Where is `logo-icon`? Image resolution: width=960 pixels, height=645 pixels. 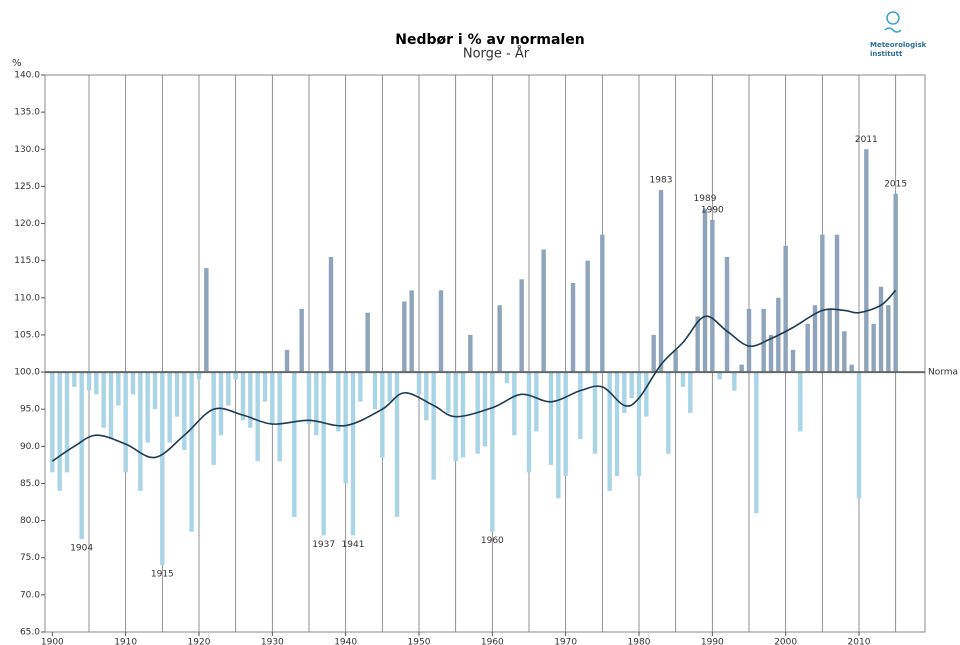
logo-icon is located at coordinates (893, 18).